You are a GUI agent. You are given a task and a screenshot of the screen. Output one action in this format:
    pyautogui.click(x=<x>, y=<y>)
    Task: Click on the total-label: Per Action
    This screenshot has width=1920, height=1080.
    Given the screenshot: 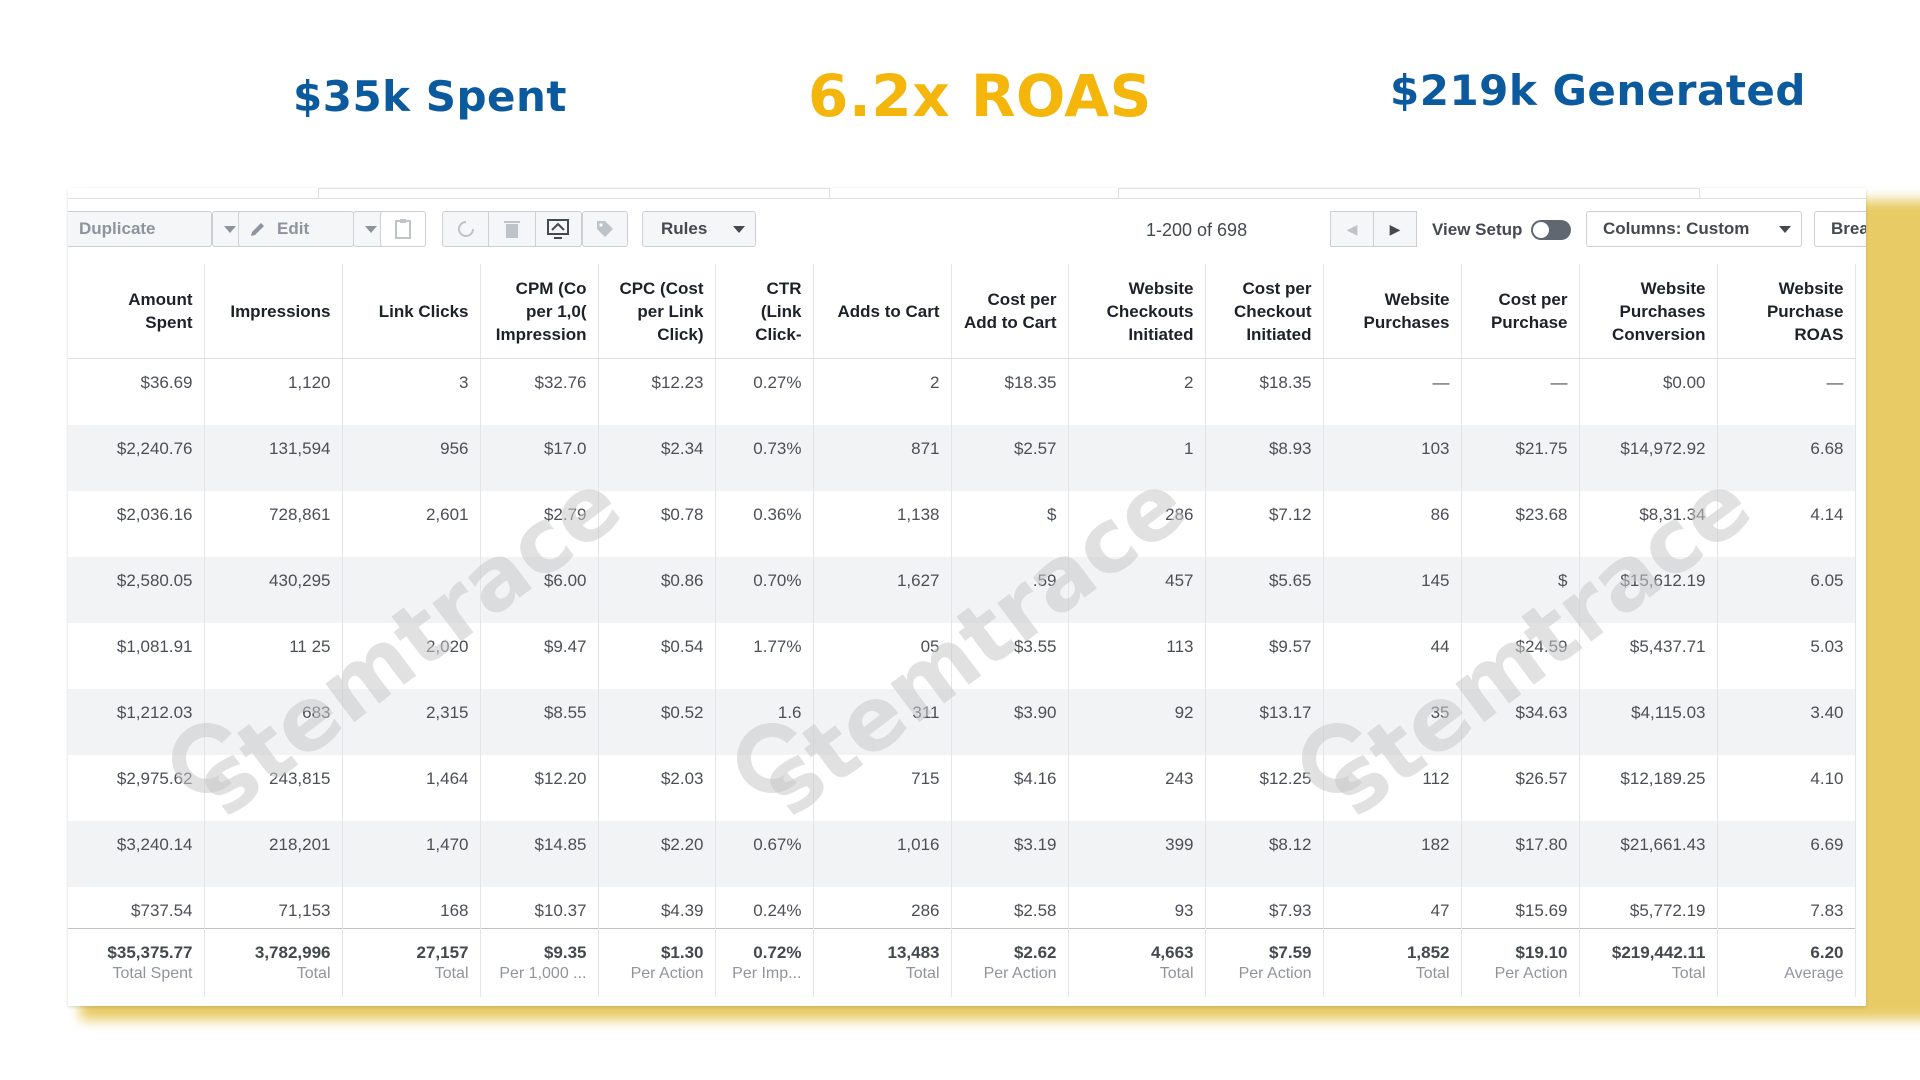 What is the action you would take?
    pyautogui.click(x=1531, y=973)
    